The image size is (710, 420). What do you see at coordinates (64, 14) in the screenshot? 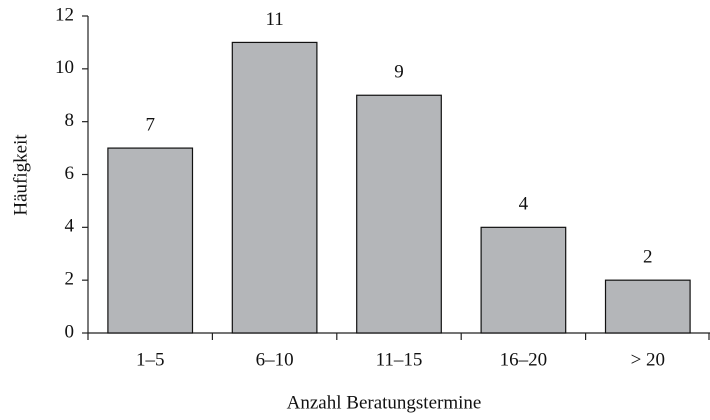
I see `y-tick-label: 12` at bounding box center [64, 14].